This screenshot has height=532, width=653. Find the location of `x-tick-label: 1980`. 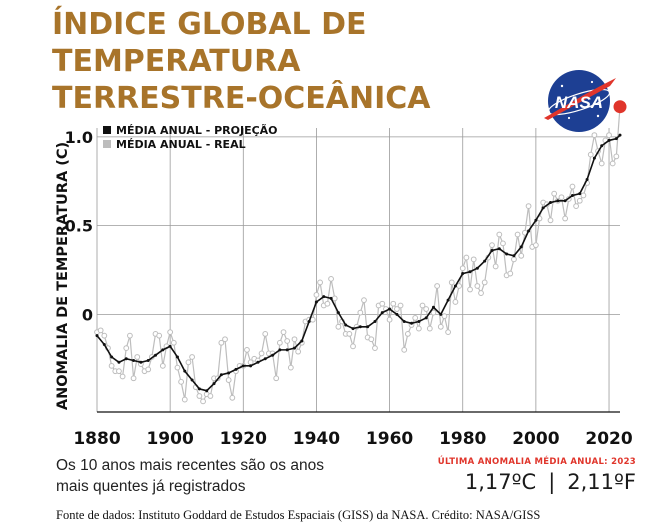

x-tick-label: 1980 is located at coordinates (462, 439).